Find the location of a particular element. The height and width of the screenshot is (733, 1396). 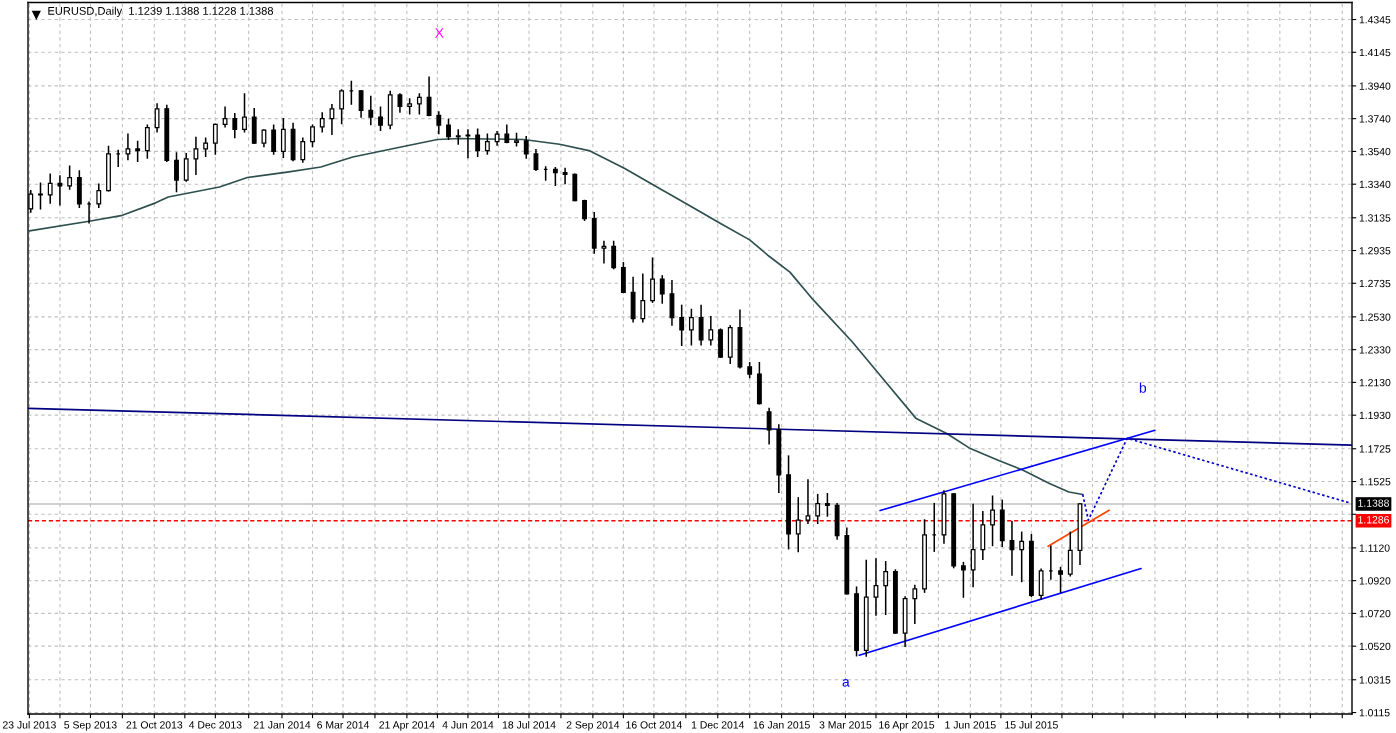

x-tick-label: 21 Oct 2013 is located at coordinates (154, 725).